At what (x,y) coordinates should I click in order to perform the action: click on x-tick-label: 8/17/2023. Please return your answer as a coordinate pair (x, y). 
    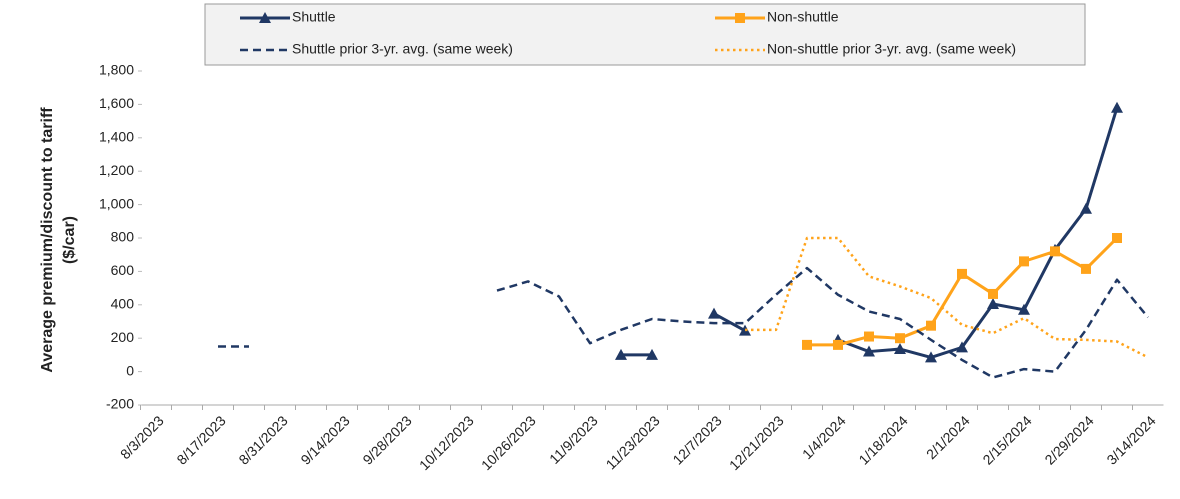
    Looking at the image, I should click on (201, 440).